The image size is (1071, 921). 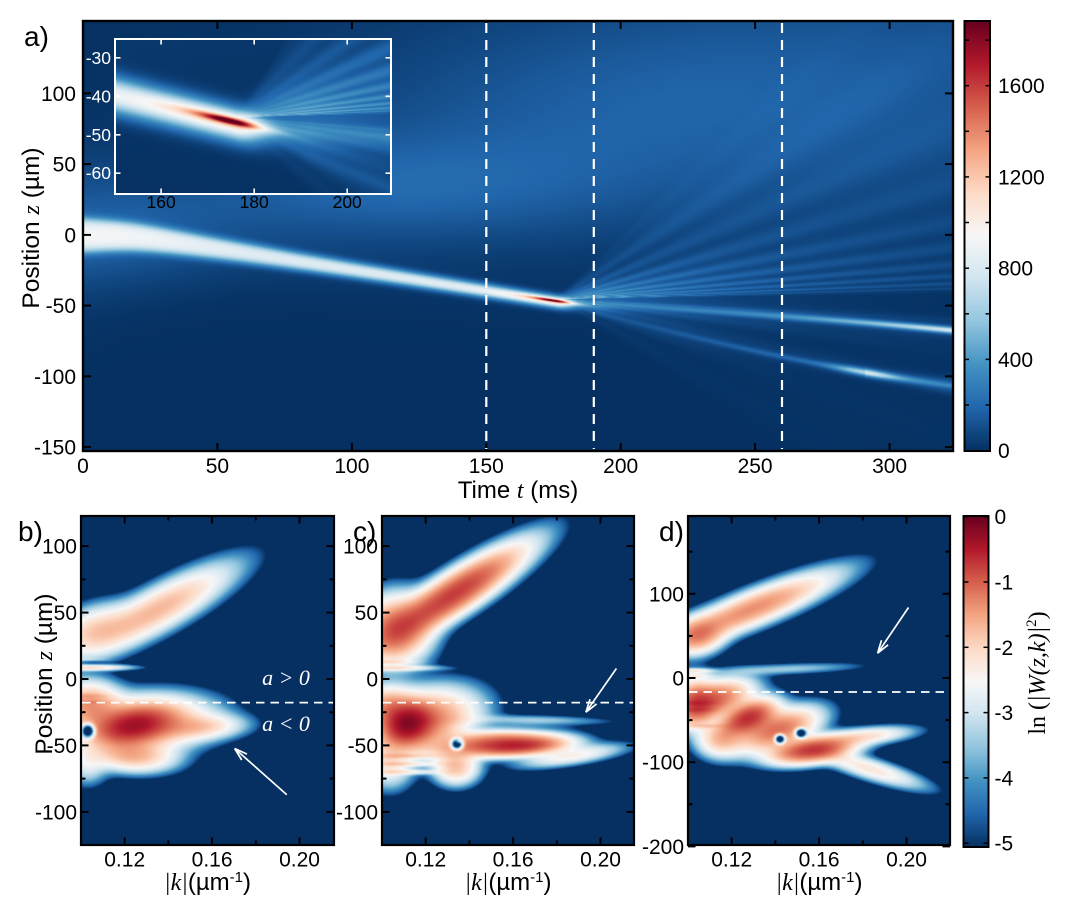 I want to click on svg-text: -4, so click(x=1004, y=778).